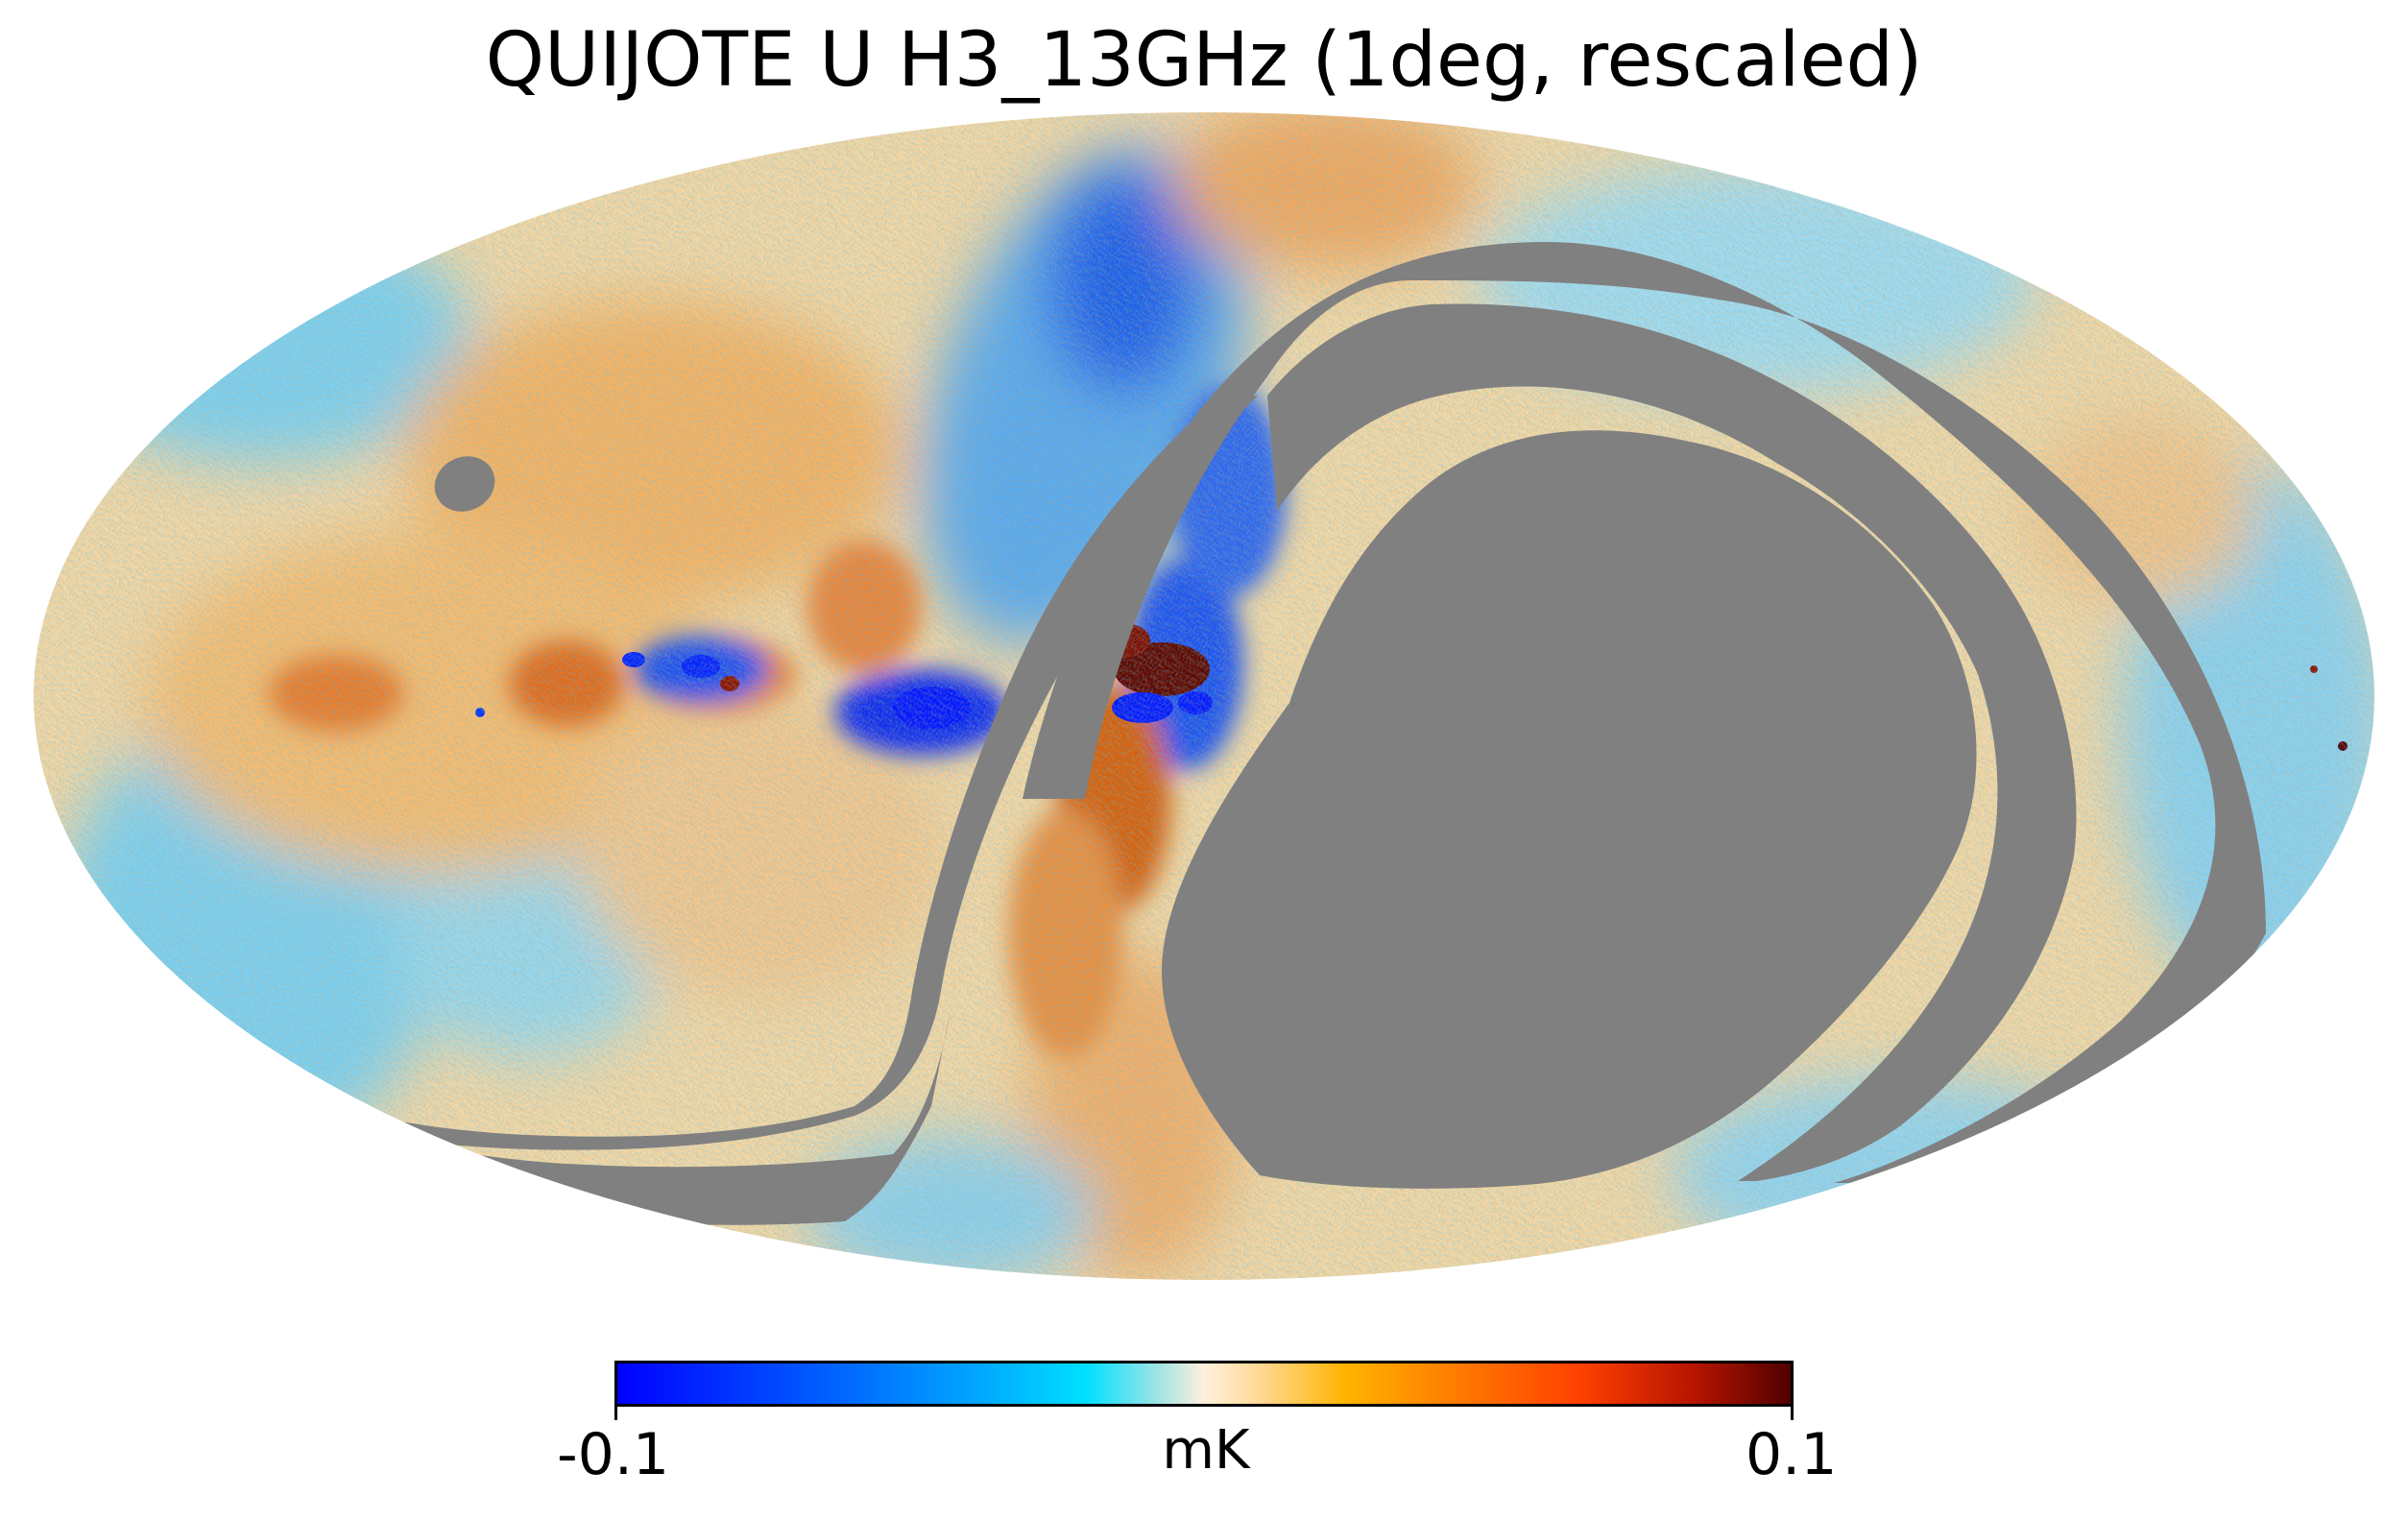  What do you see at coordinates (465, 484) in the screenshot?
I see `mask-circle` at bounding box center [465, 484].